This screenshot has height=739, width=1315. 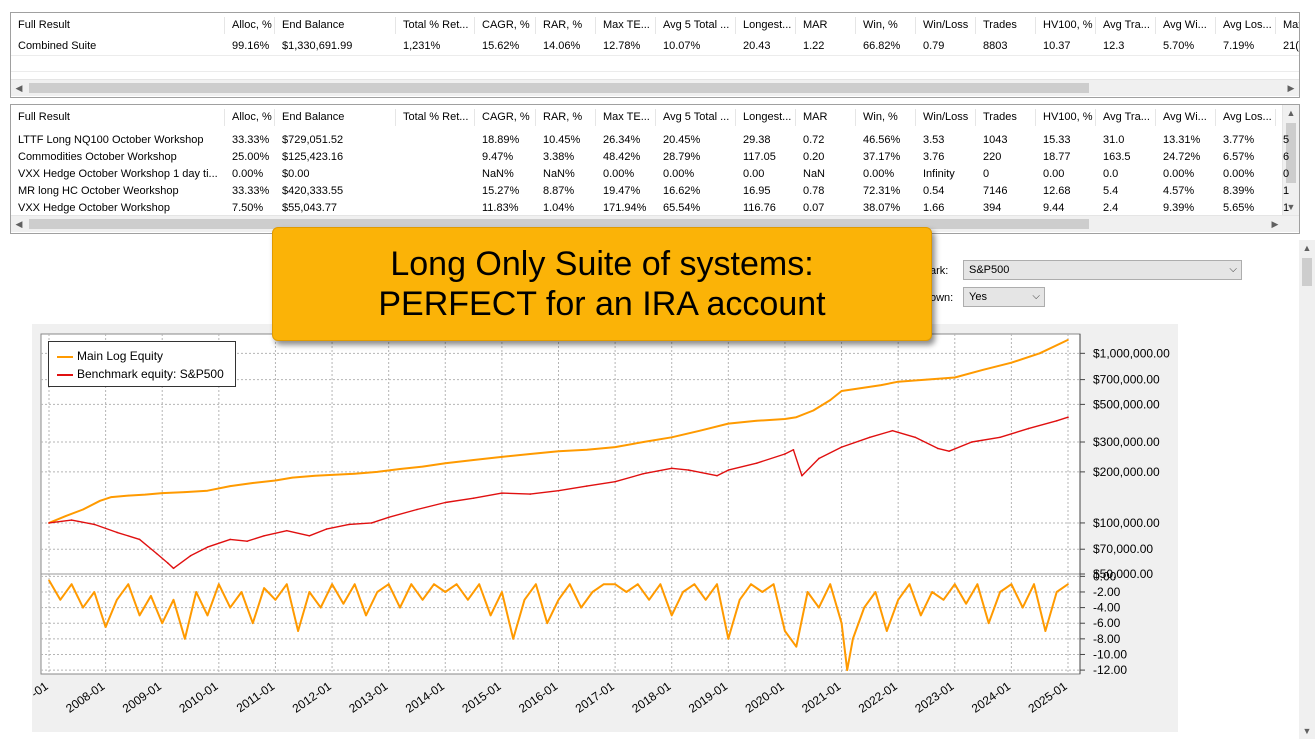 What do you see at coordinates (422, 46) in the screenshot?
I see `table-cell: 1,231%` at bounding box center [422, 46].